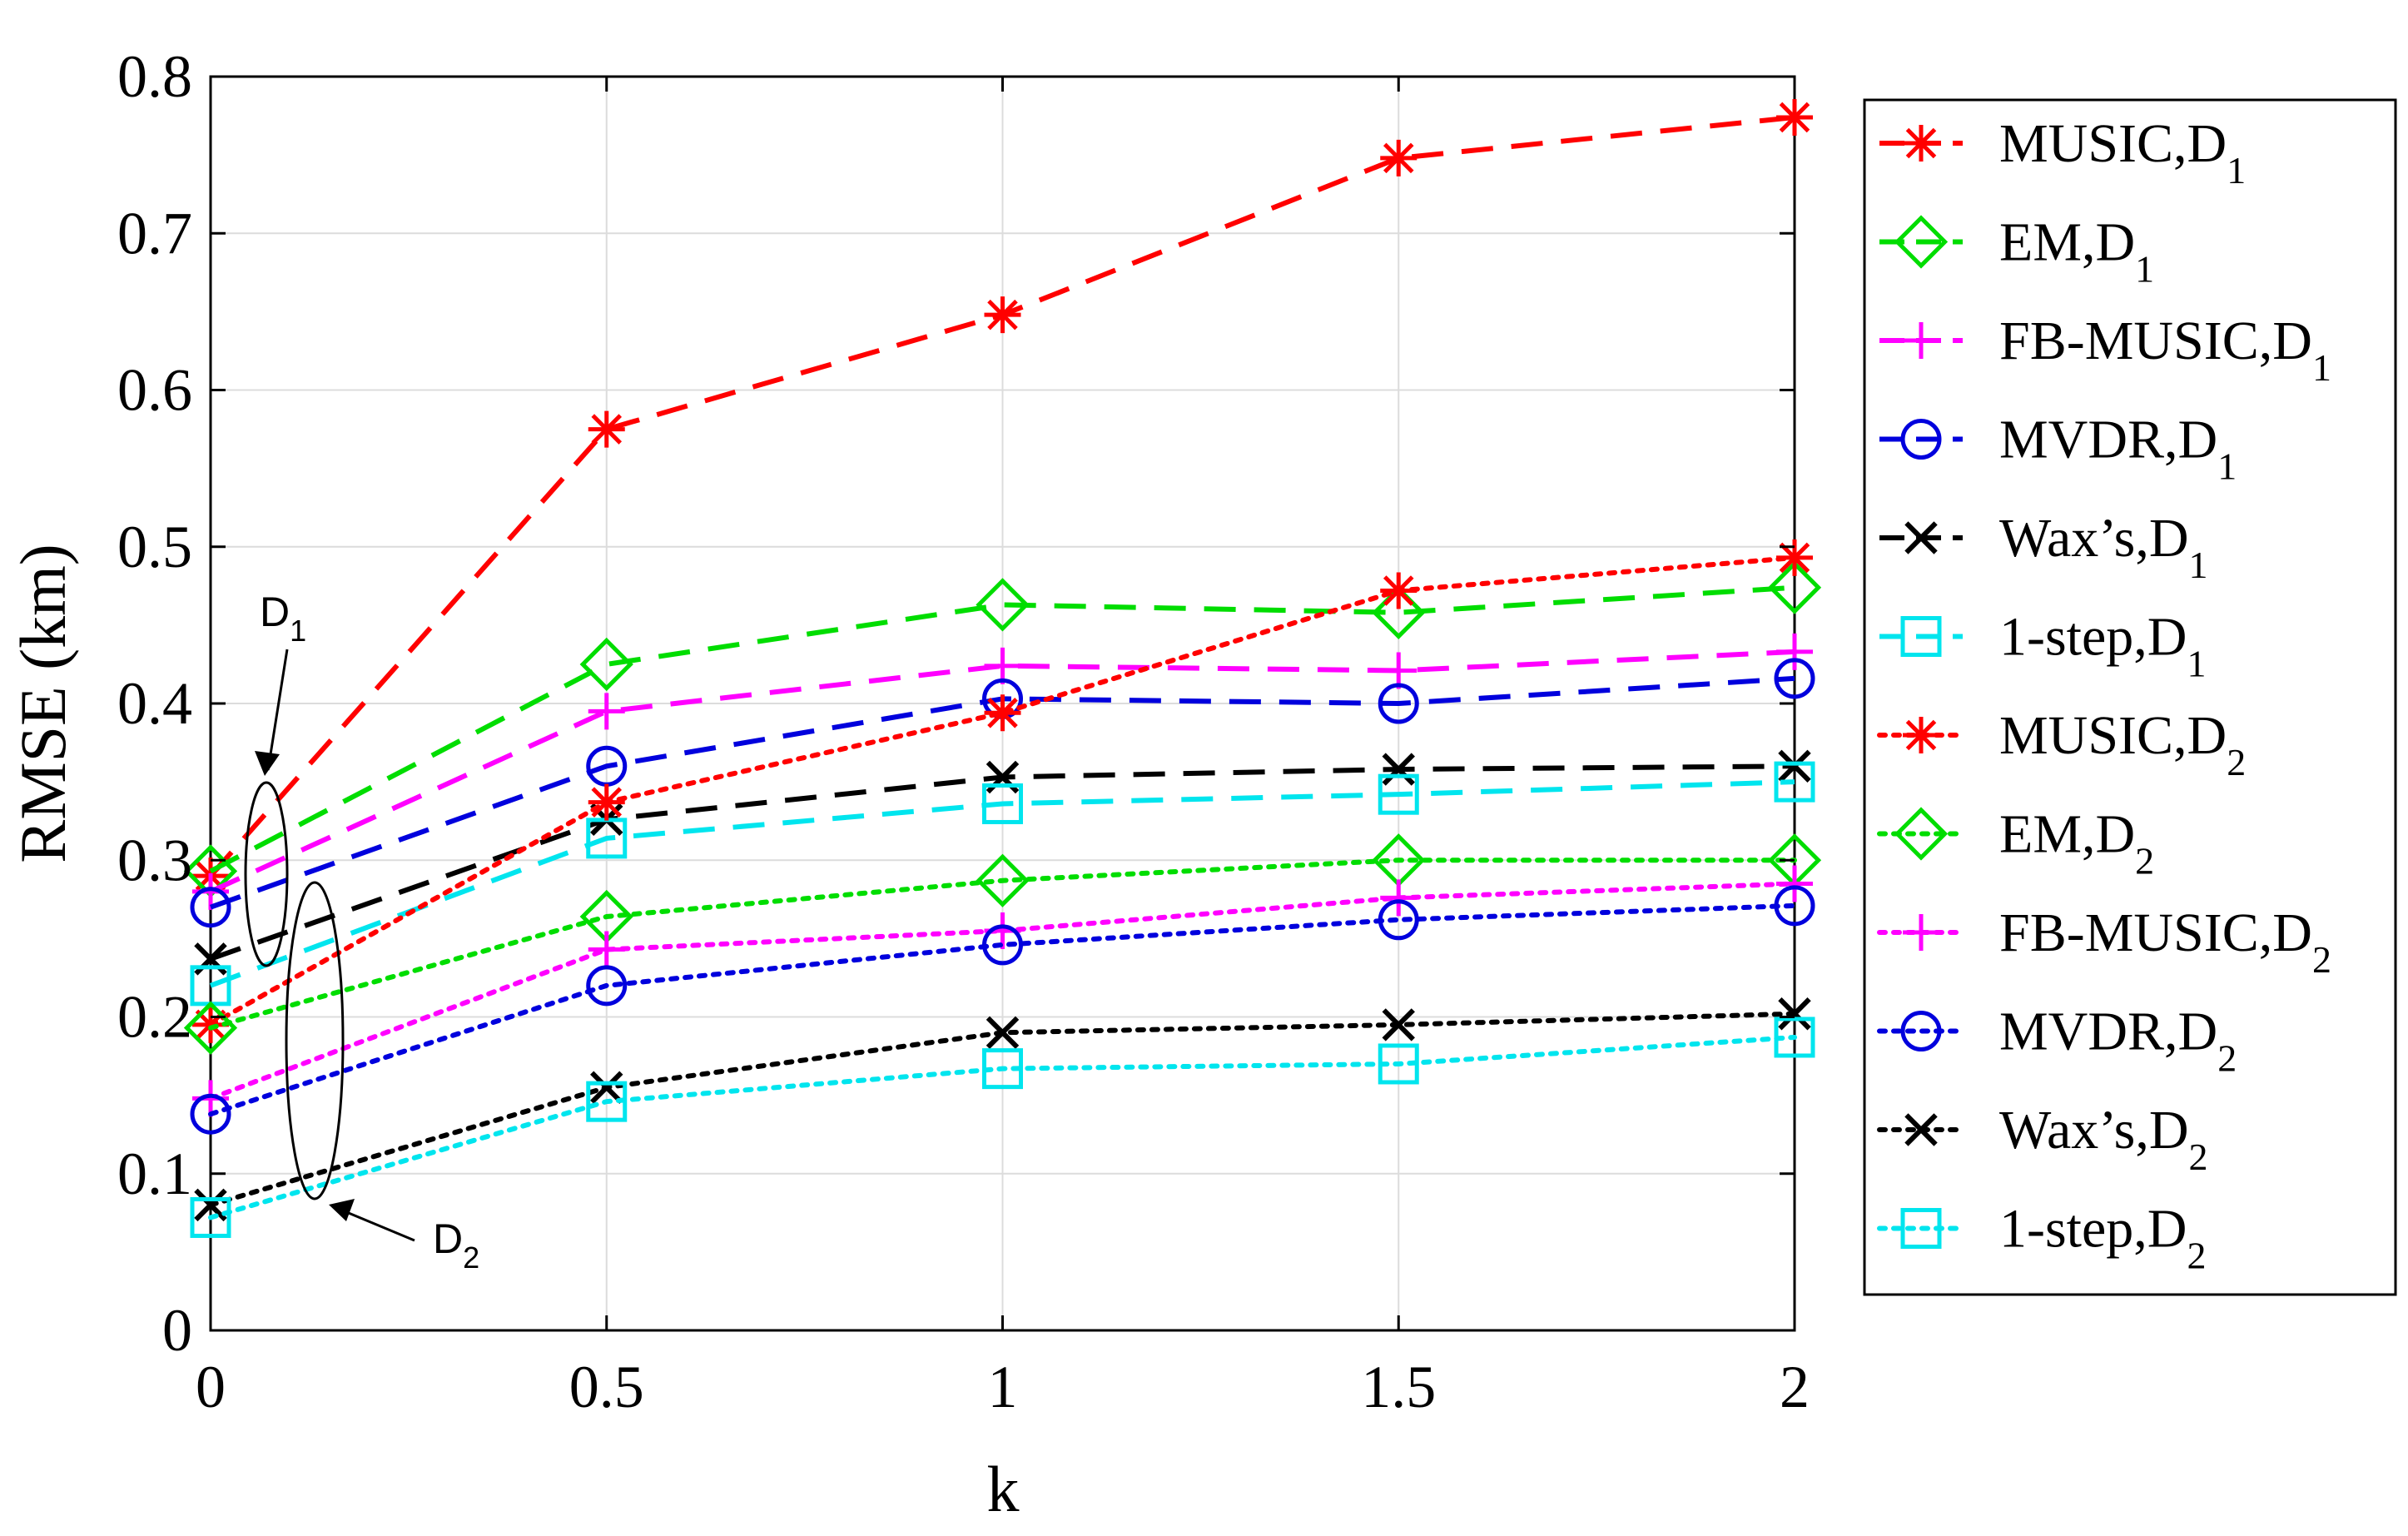 This screenshot has height=1536, width=2408. Describe the element at coordinates (1398, 1387) in the screenshot. I see `x-tick-label: 1.5` at that location.